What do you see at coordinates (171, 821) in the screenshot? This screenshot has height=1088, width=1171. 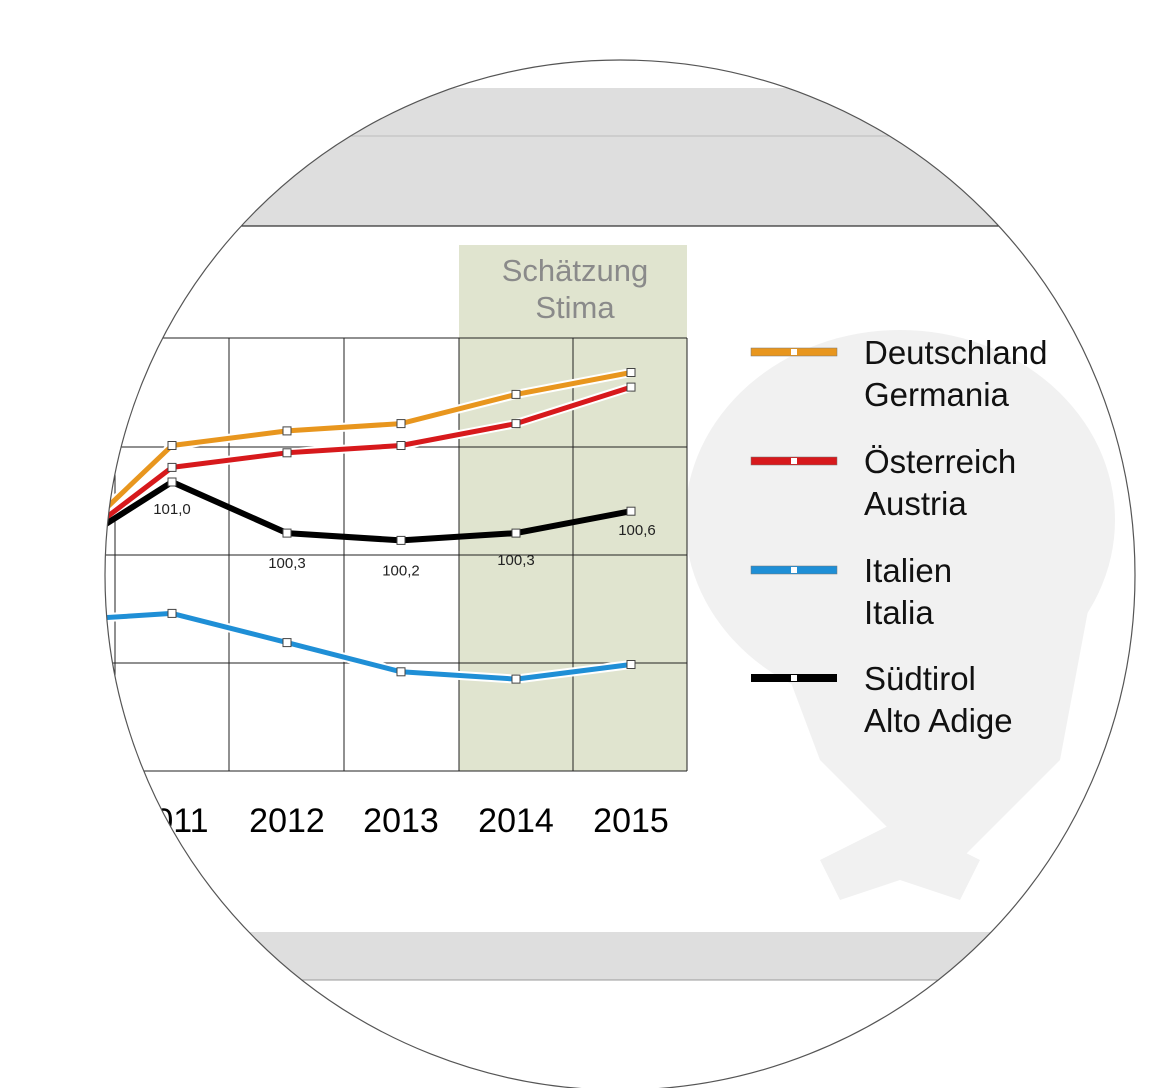 I see `x-tick-label: 2011` at bounding box center [171, 821].